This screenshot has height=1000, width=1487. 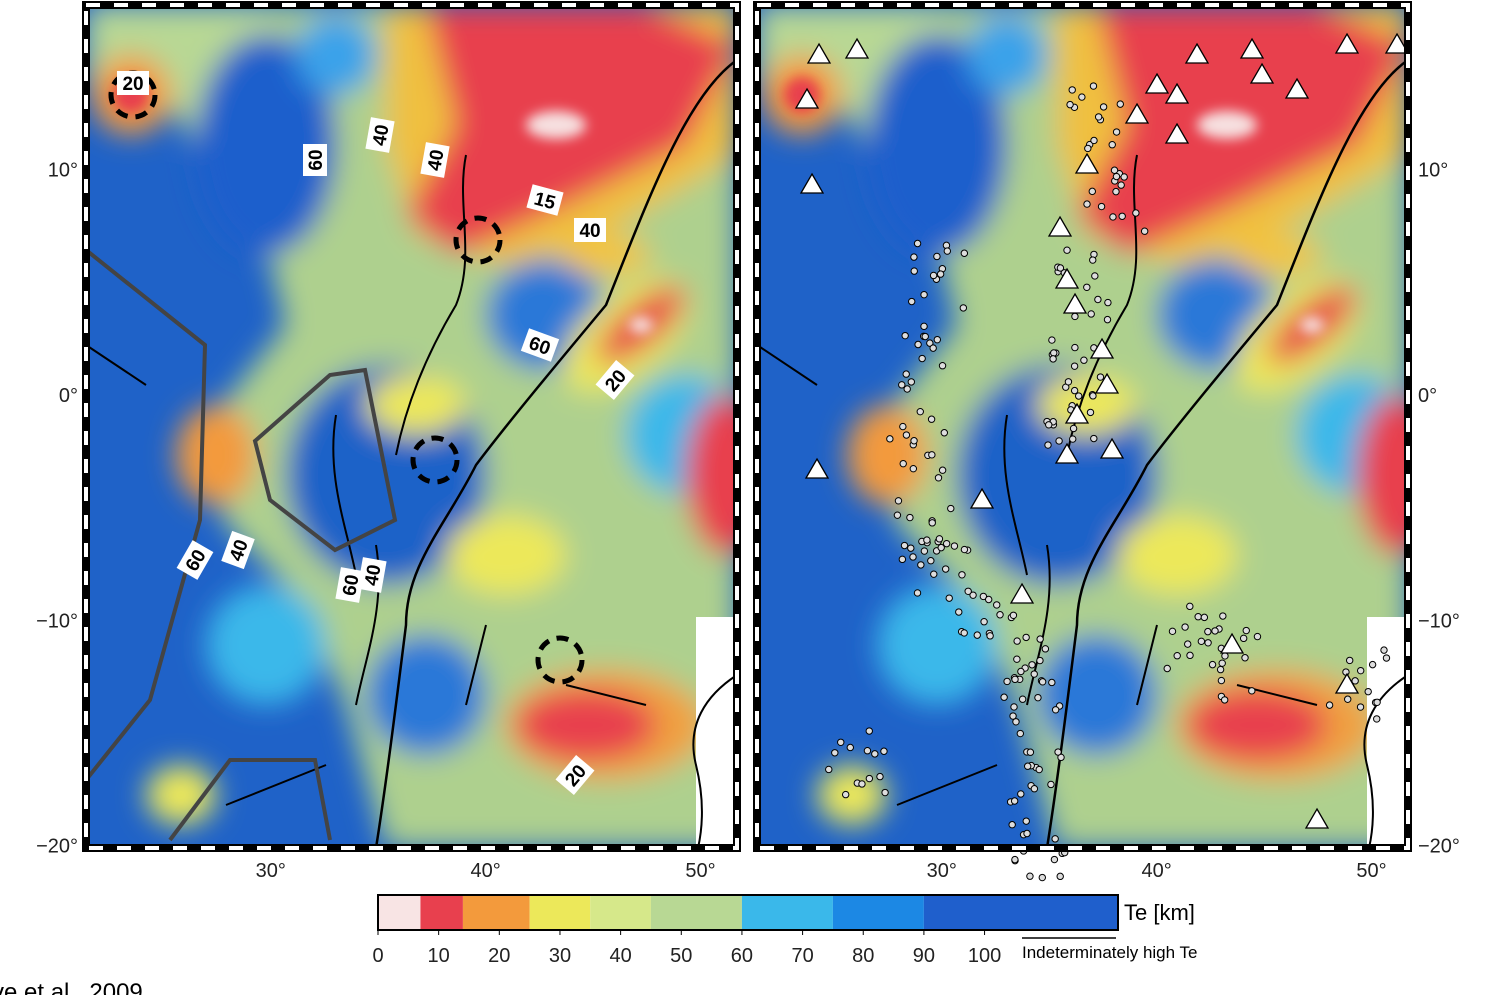 I want to click on citation: ve et al., 2009, so click(x=71, y=987).